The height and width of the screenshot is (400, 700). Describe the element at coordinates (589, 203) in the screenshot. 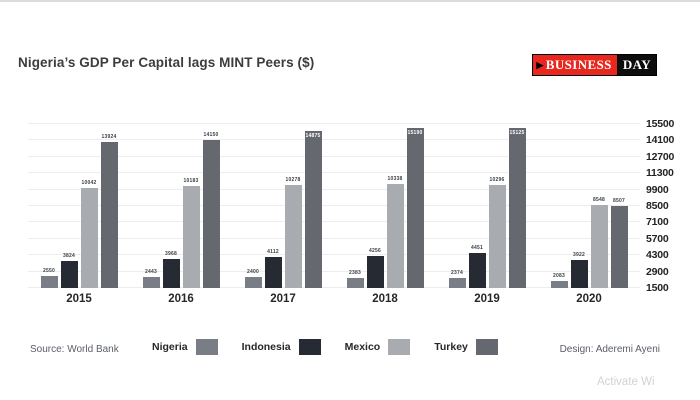

I see `bar-group-2020: 2083 3922 8548 8507` at that location.